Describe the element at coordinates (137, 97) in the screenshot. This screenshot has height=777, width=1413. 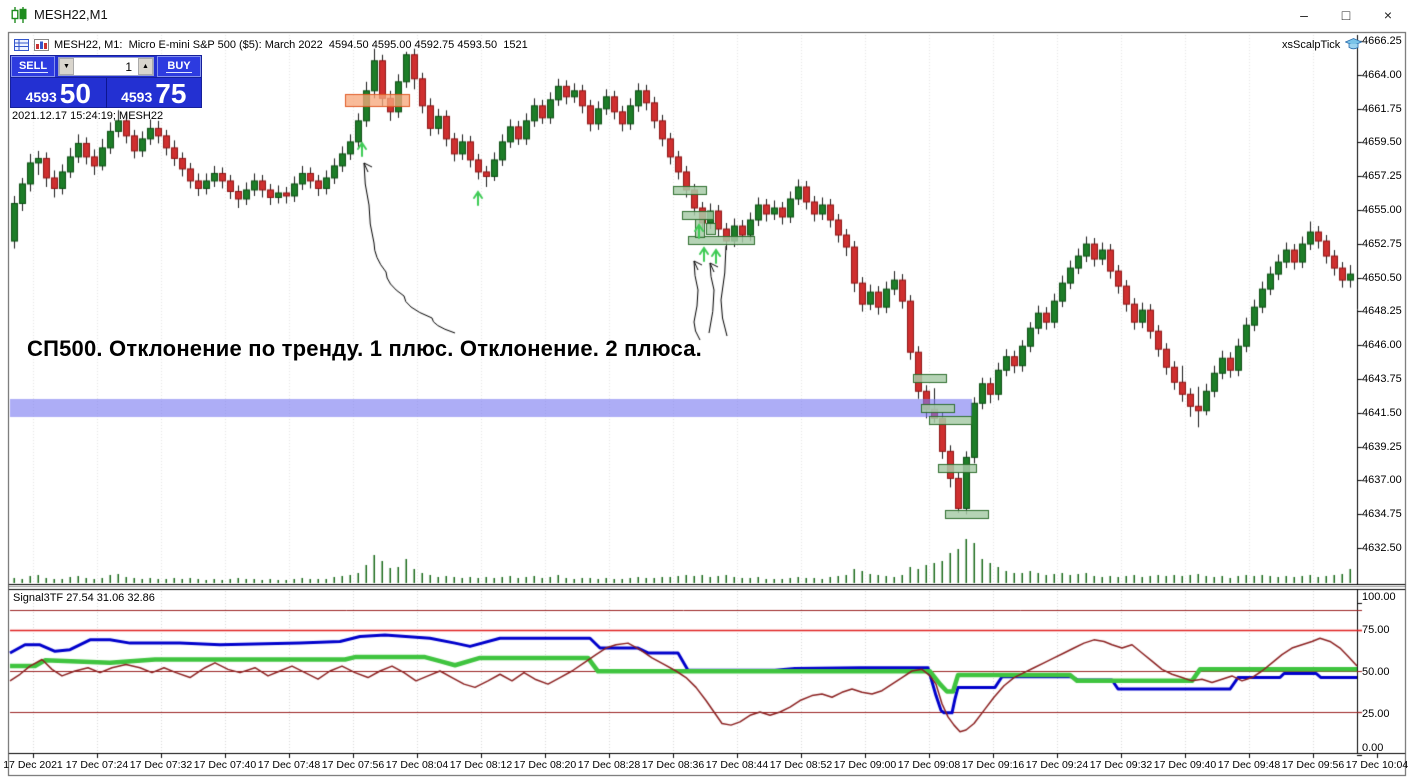
I see `buy-price-big-figure: 4593` at that location.